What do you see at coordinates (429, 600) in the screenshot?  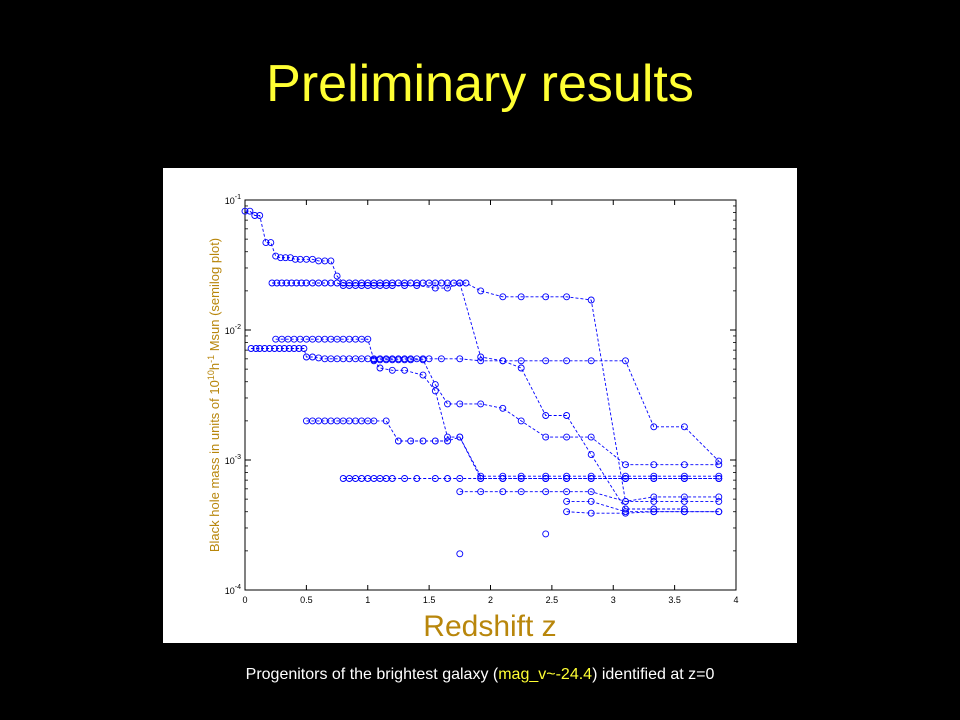 I see `x-tick-label: 1.5` at bounding box center [429, 600].